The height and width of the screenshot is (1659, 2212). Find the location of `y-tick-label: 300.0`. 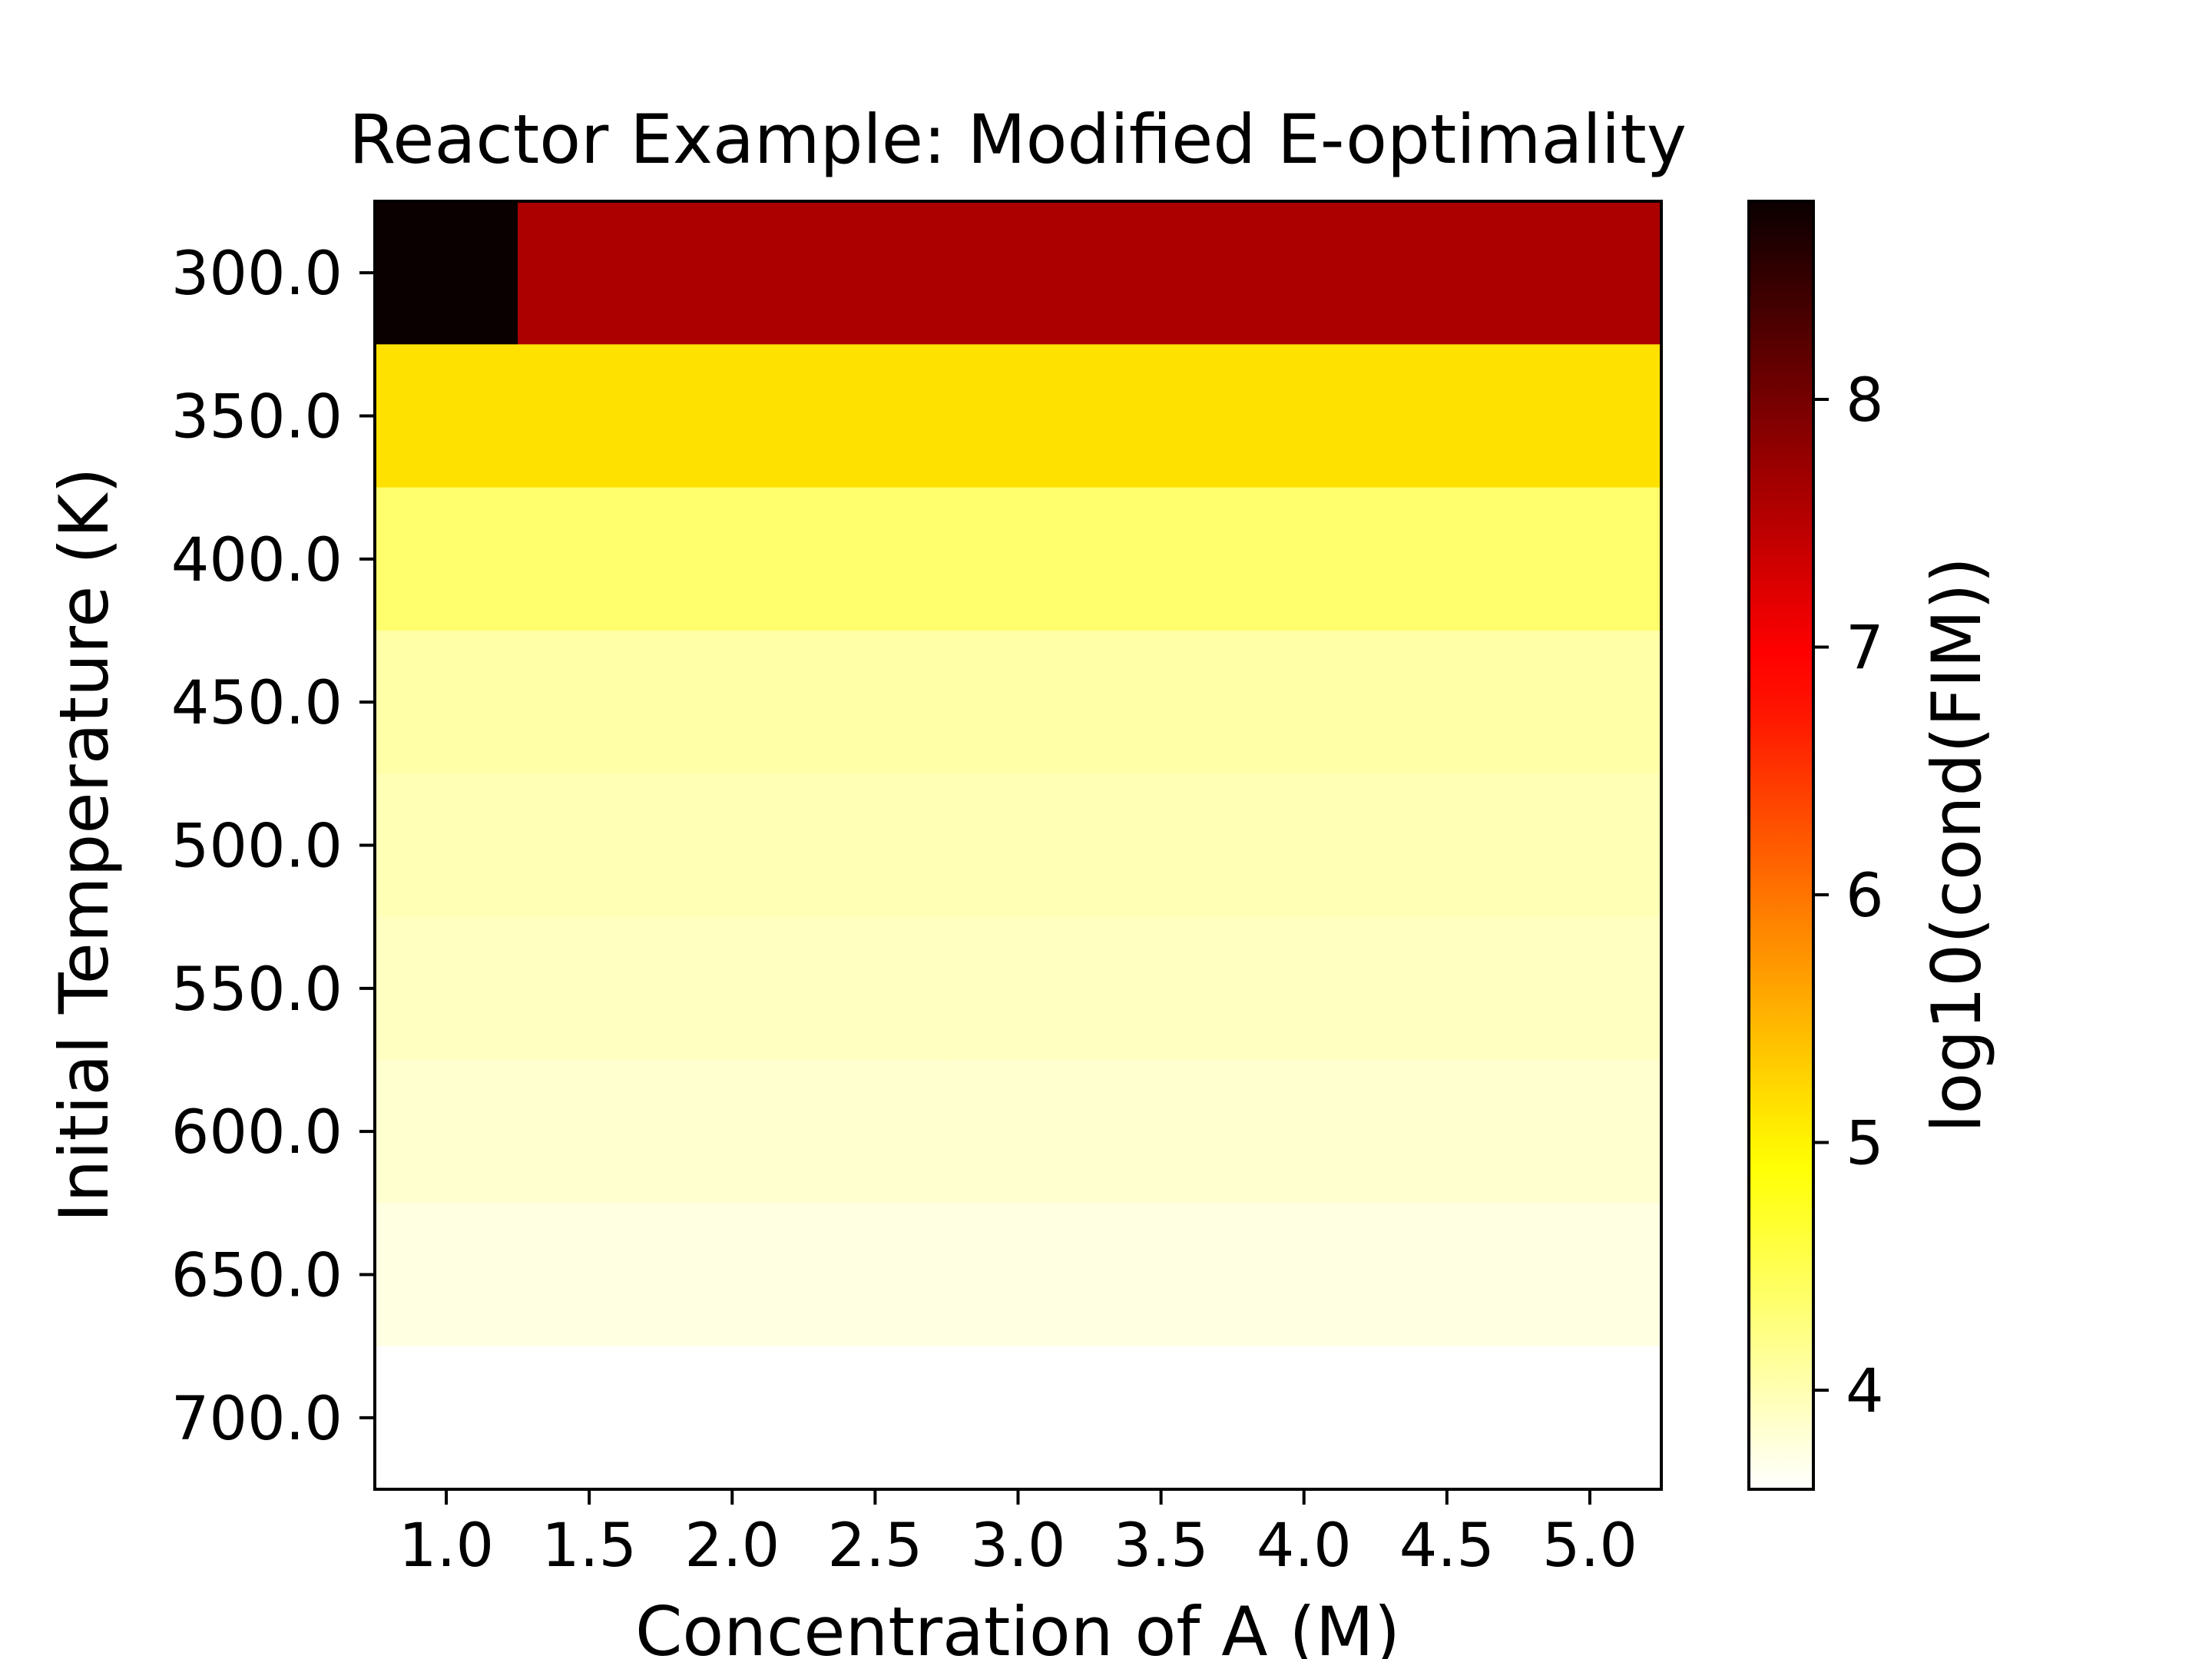

y-tick-label: 300.0 is located at coordinates (257, 275).